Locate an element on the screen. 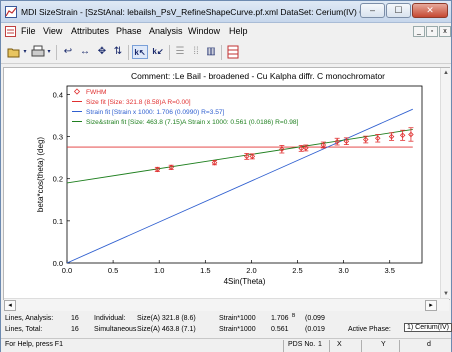 The height and width of the screenshot is (352, 452). x-tick-label: 2.0 is located at coordinates (251, 270).